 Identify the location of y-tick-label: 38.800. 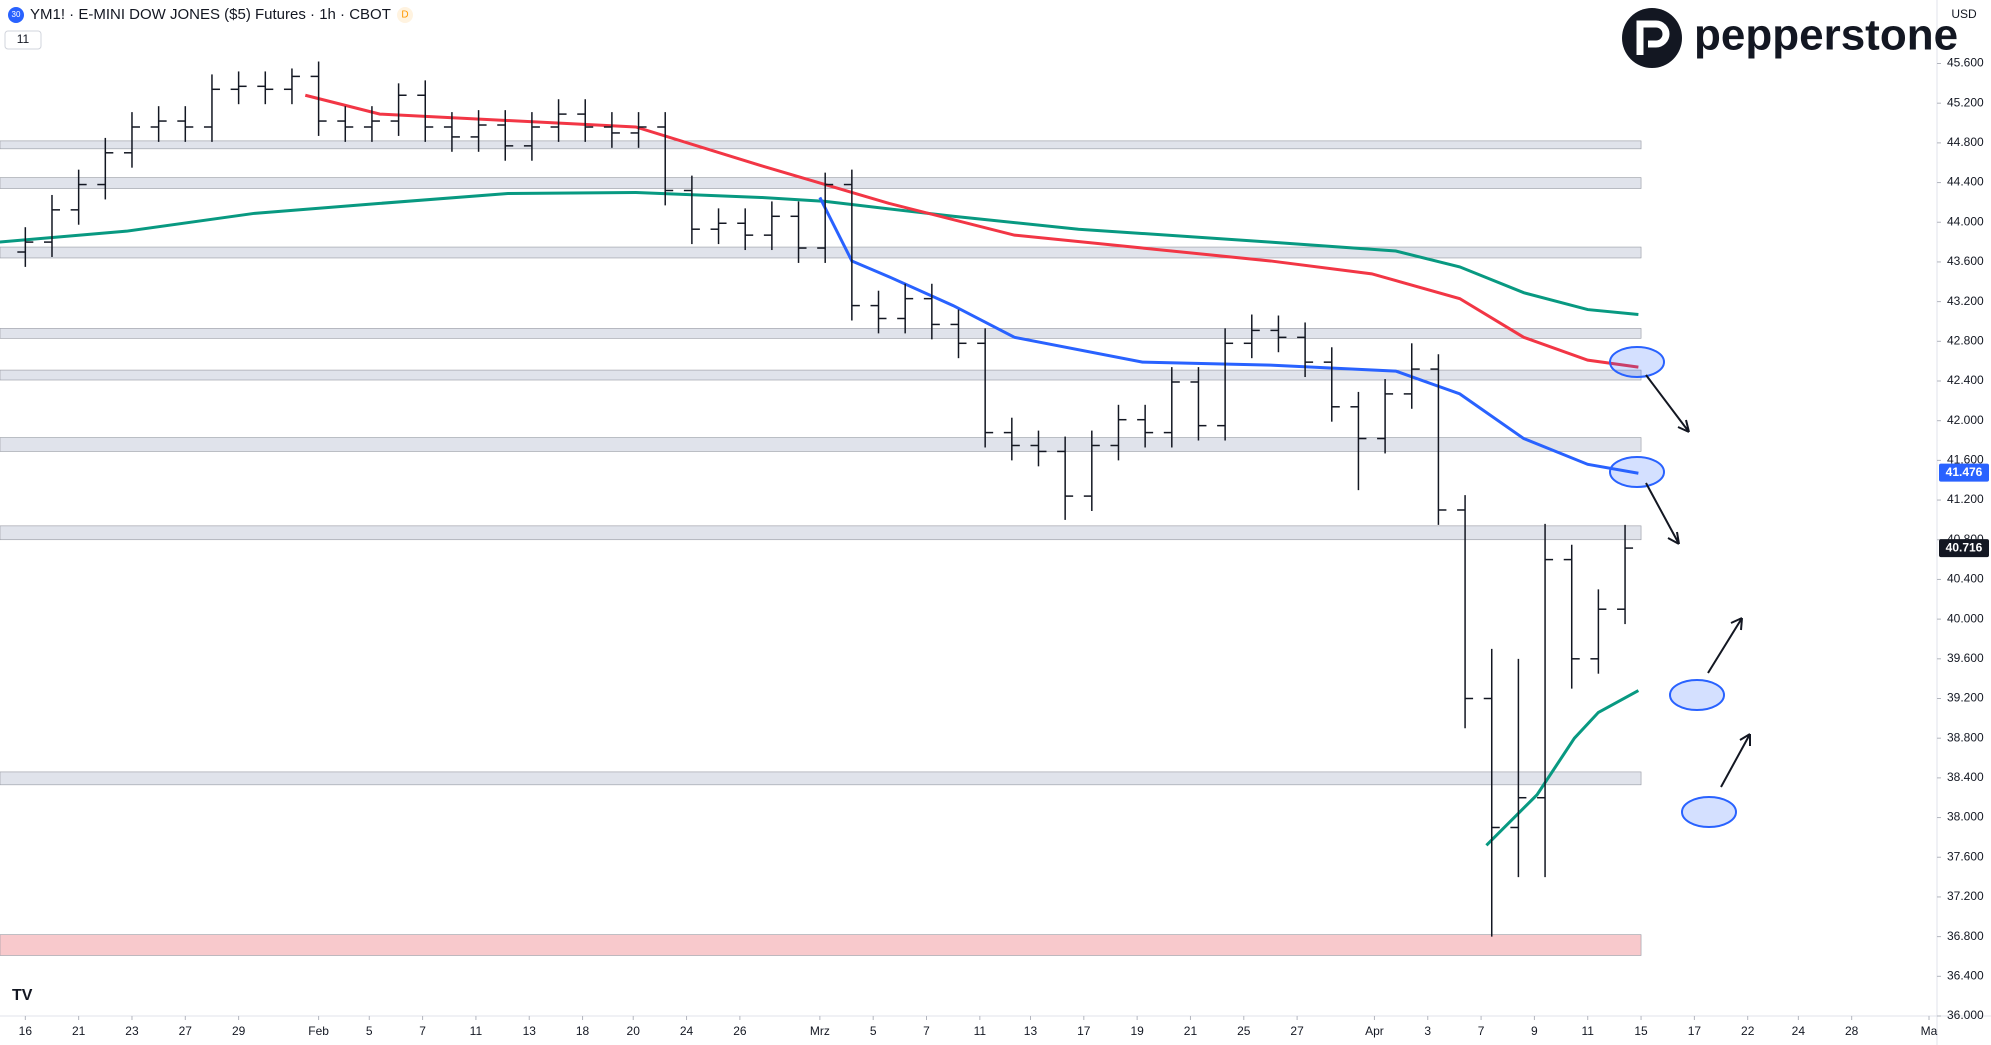
(1965, 737).